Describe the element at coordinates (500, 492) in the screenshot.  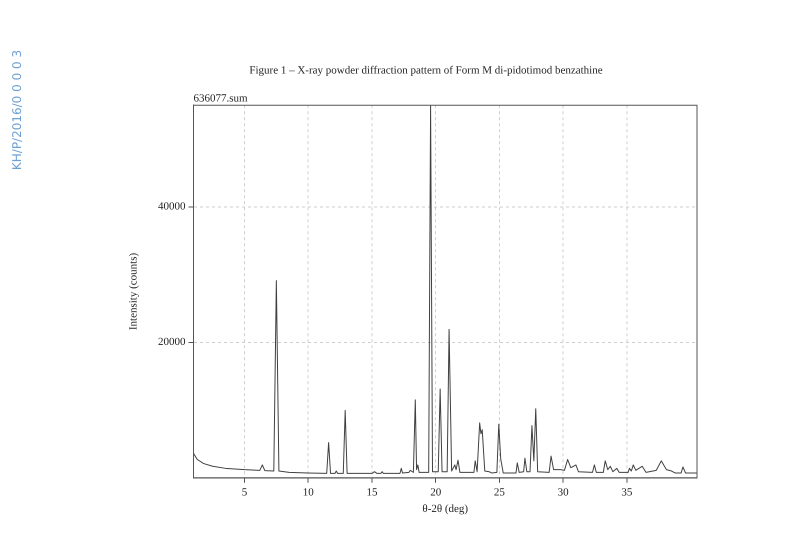
I see `x-tick-label: 25` at that location.